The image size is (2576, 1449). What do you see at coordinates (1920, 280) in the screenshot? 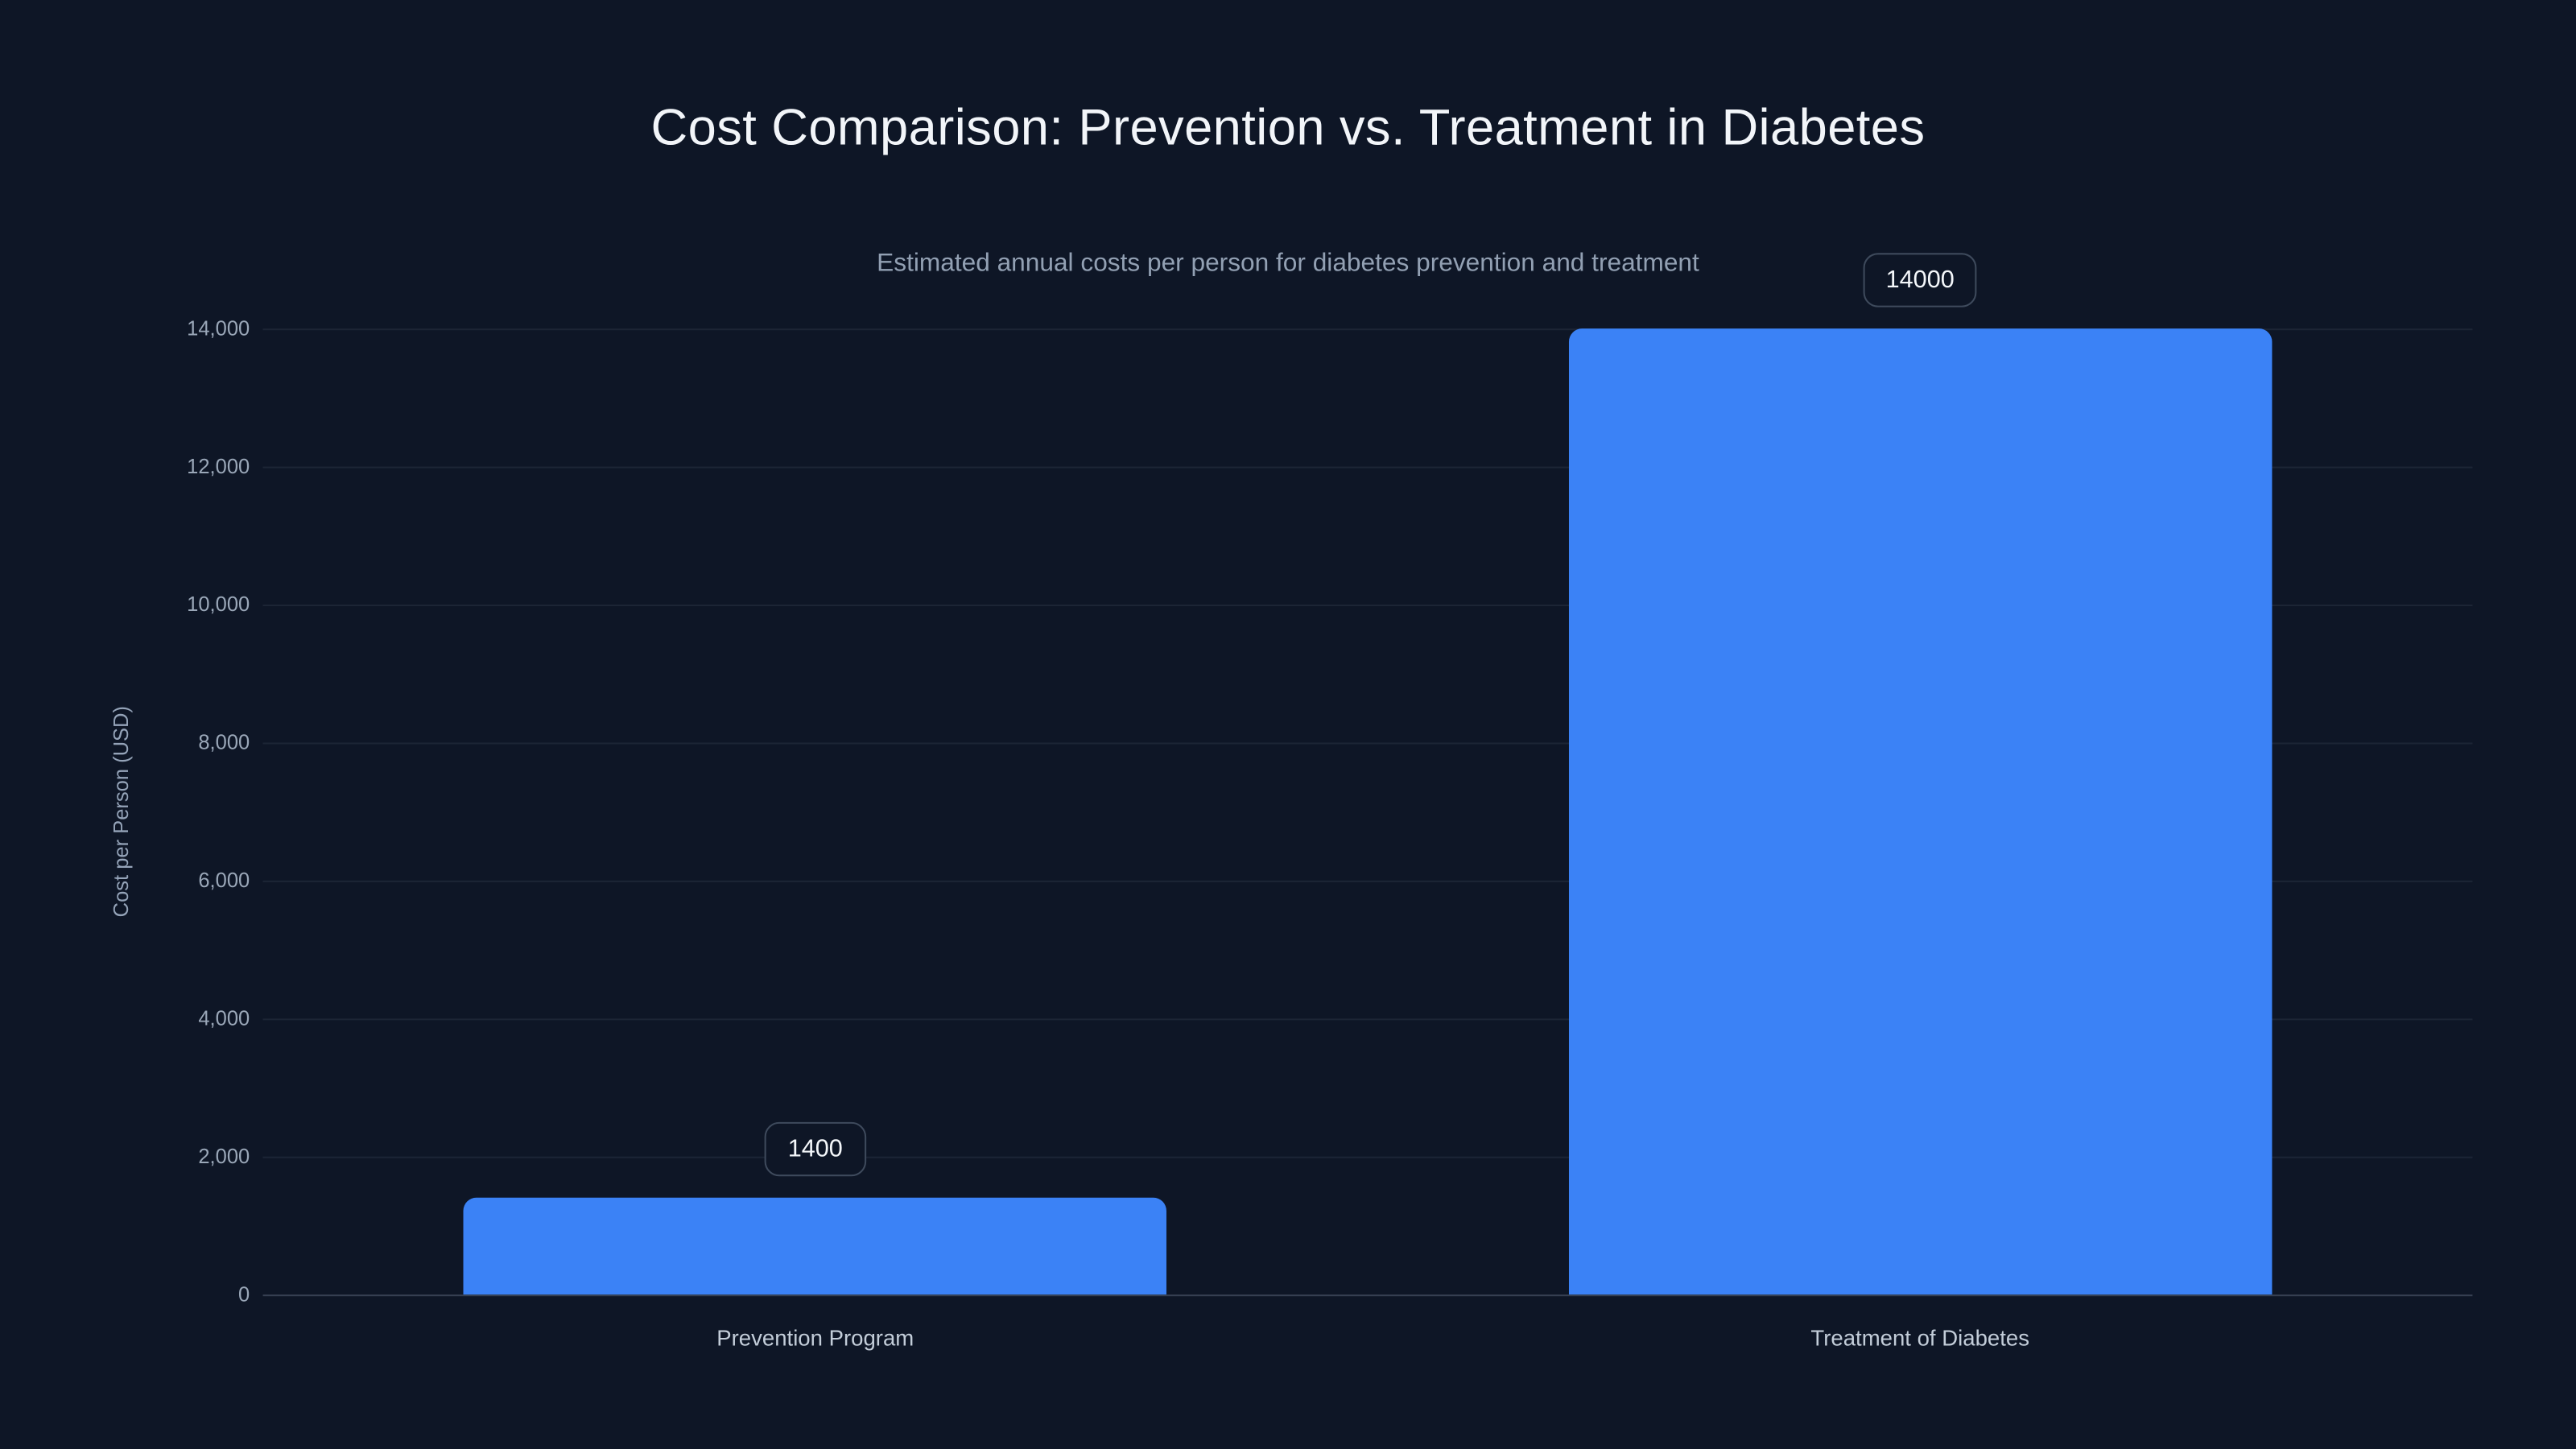
I see `bar-value-badge: 14000` at bounding box center [1920, 280].